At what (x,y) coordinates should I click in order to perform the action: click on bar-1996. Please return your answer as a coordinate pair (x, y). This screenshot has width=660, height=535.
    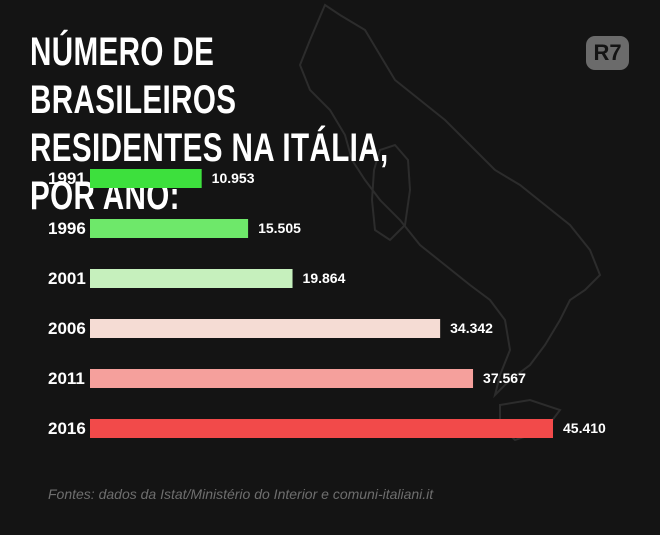
    Looking at the image, I should click on (169, 228).